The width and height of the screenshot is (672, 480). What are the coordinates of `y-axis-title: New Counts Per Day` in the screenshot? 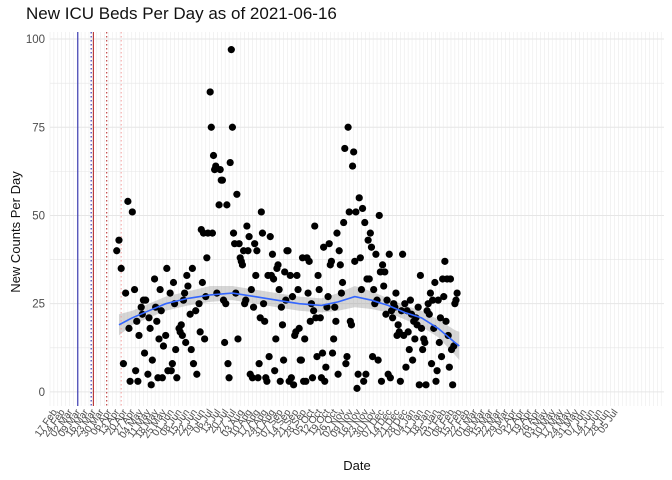 It's located at (15, 232).